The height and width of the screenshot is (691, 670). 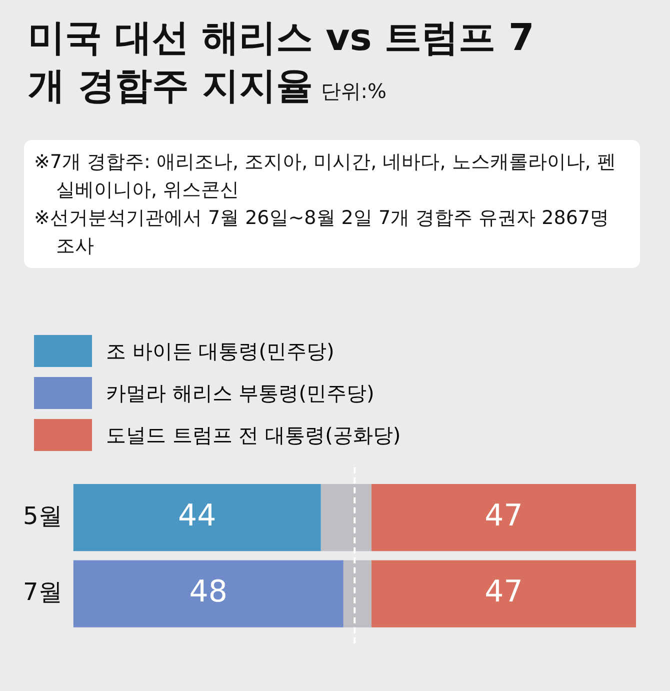 What do you see at coordinates (253, 435) in the screenshot?
I see `legend-label: 도널드 트럼프 전 대통령(공화당)` at bounding box center [253, 435].